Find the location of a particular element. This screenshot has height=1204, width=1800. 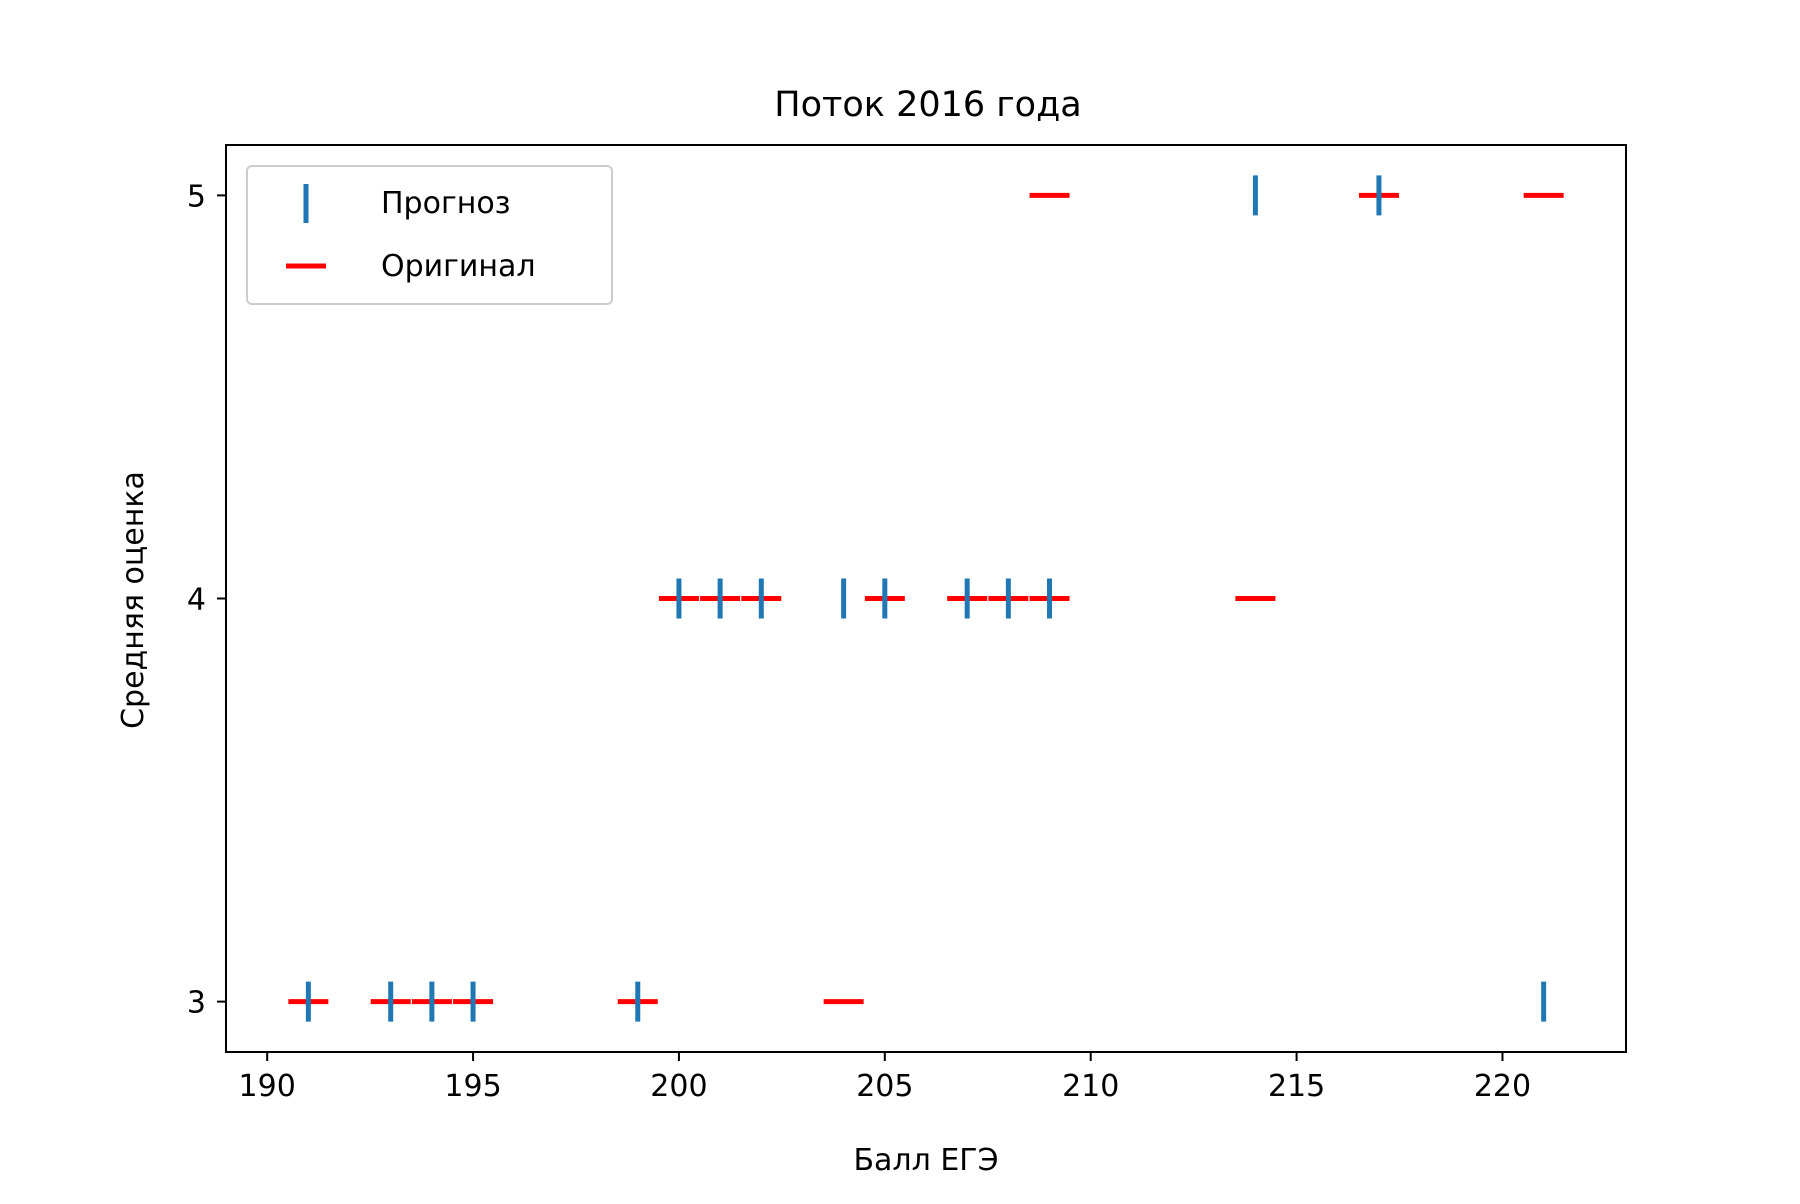

x-tick-label: 195 is located at coordinates (472, 1086).